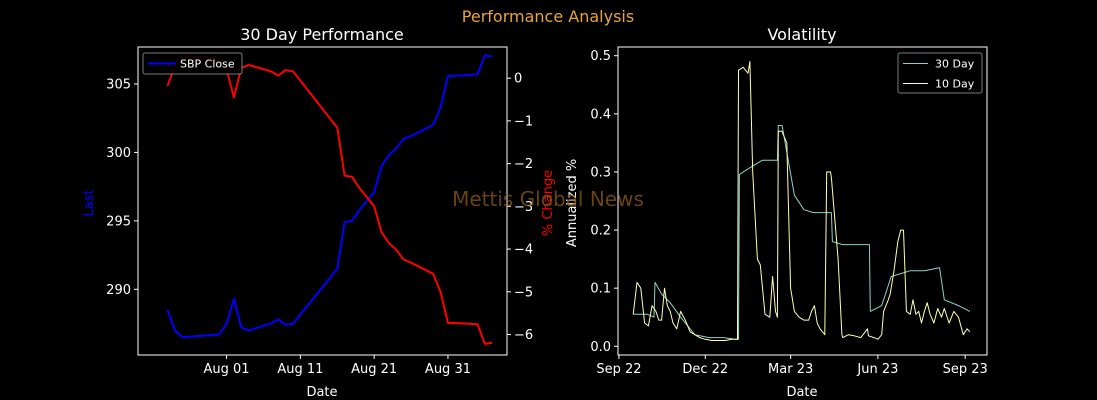  I want to click on y2-tick-label: −3, so click(523, 207).